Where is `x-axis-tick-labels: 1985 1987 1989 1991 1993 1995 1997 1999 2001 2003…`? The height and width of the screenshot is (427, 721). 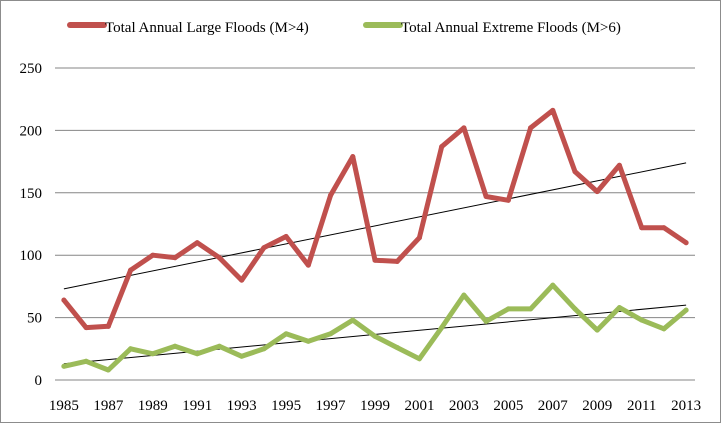
x-axis-tick-labels: 1985 1987 1989 1991 1993 1995 1997 1999 2001 2003… is located at coordinates (375, 406).